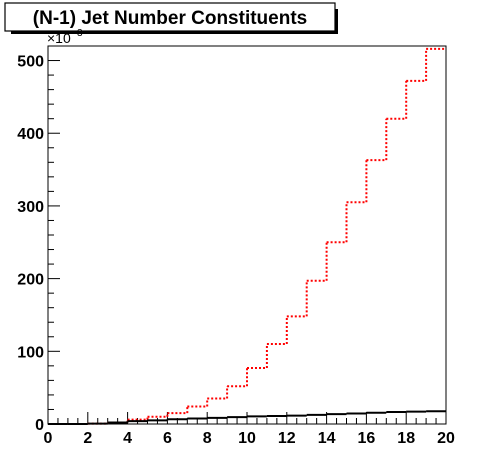  Describe the element at coordinates (406, 438) in the screenshot. I see `x-tick-label: 18` at that location.